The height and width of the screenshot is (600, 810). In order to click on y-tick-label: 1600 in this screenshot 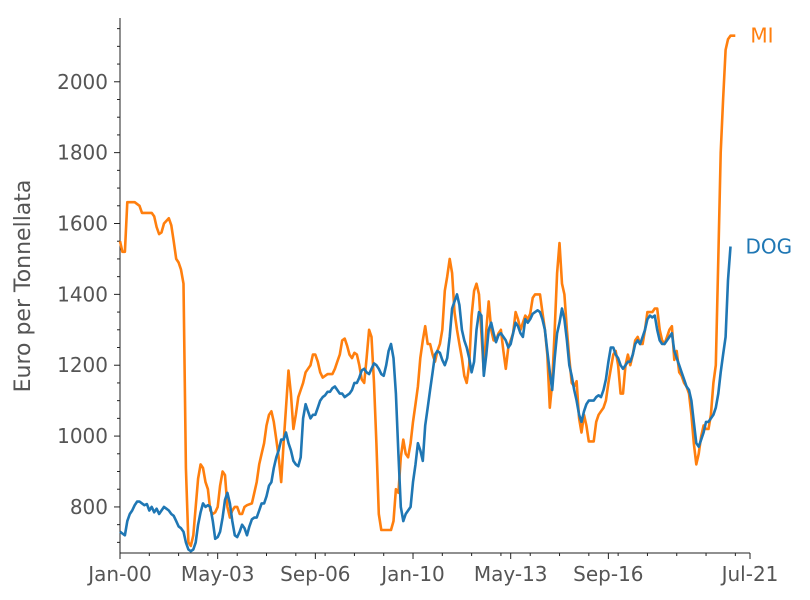, I will do `click(82, 223)`.